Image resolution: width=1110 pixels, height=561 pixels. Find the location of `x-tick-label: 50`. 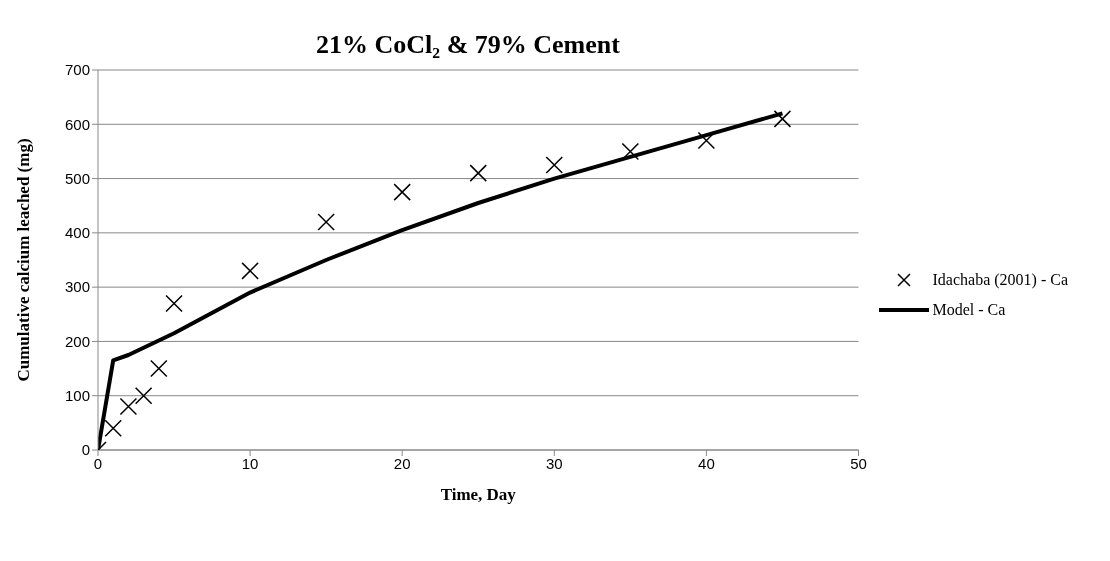

x-tick-label: 50 is located at coordinates (858, 463).